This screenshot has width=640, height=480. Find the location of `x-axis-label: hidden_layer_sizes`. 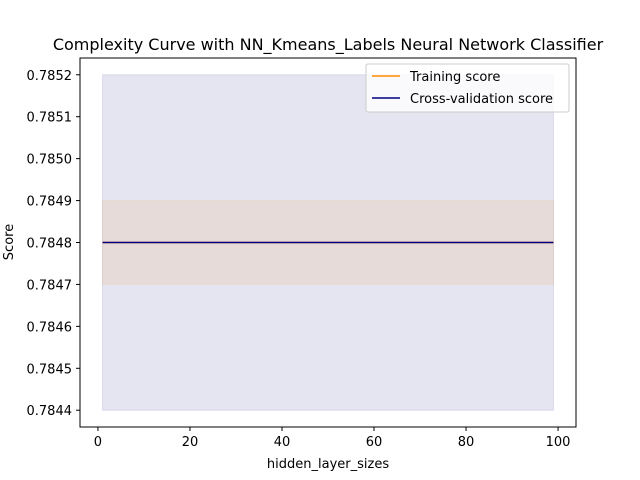

x-axis-label: hidden_layer_sizes is located at coordinates (328, 464).